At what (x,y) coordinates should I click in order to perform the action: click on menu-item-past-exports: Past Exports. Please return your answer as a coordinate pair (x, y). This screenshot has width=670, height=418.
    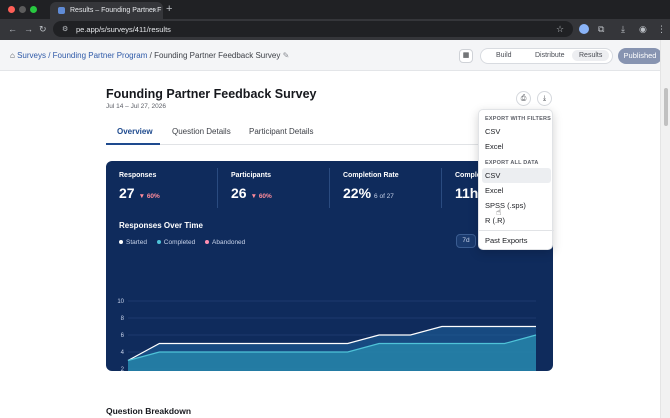
    Looking at the image, I should click on (506, 240).